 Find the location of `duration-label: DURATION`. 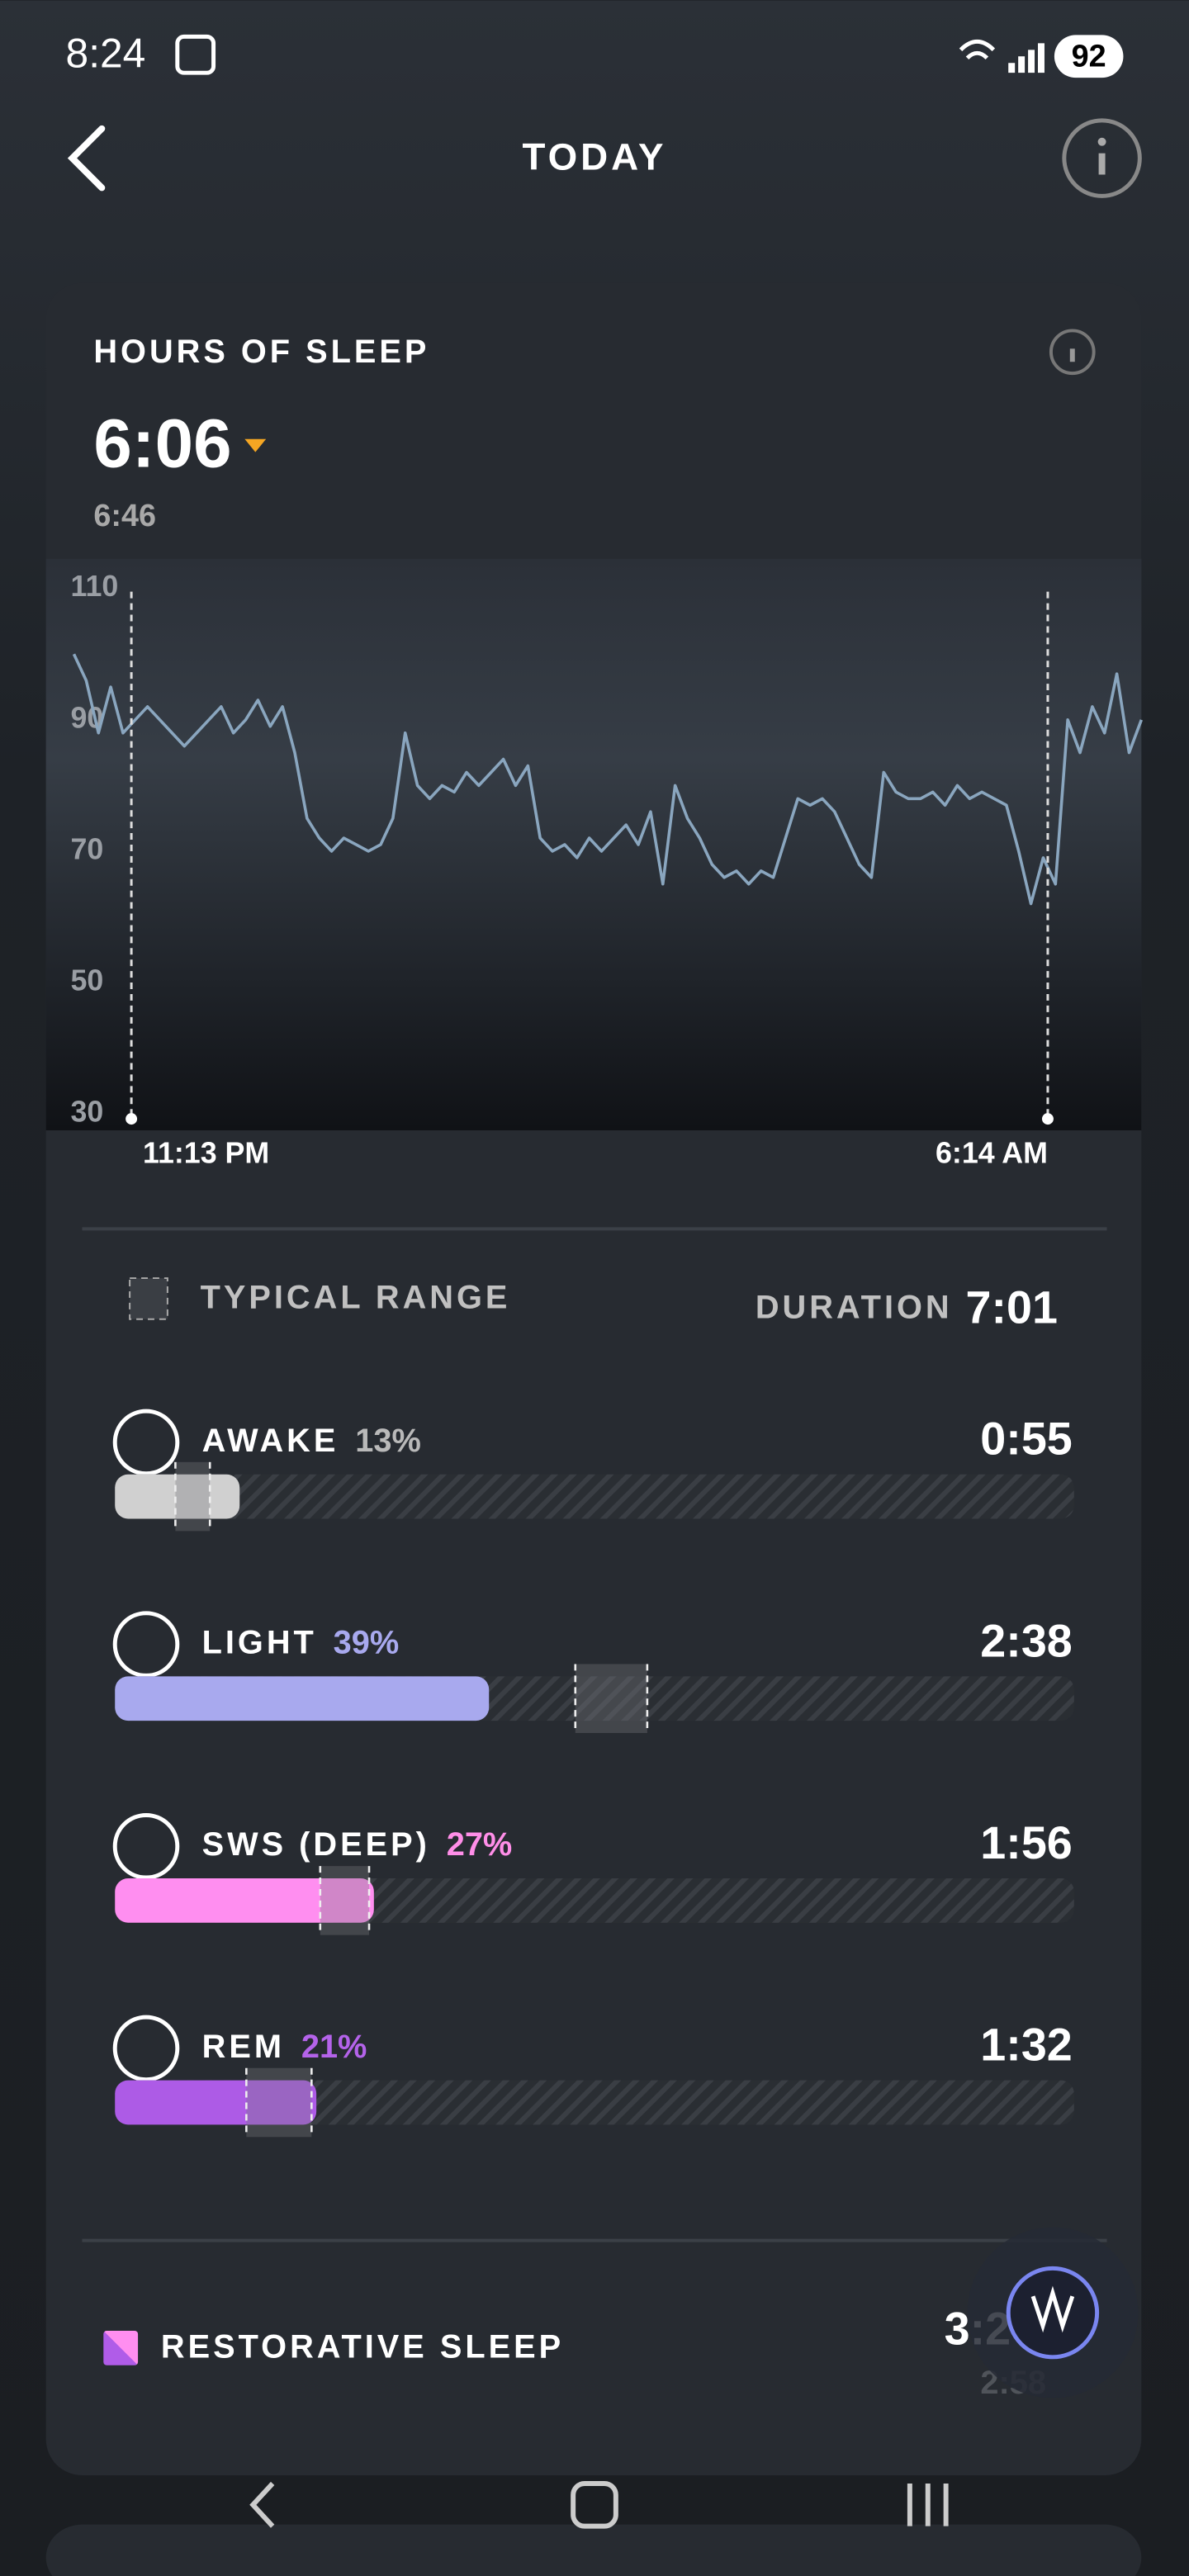

duration-label: DURATION is located at coordinates (854, 1307).